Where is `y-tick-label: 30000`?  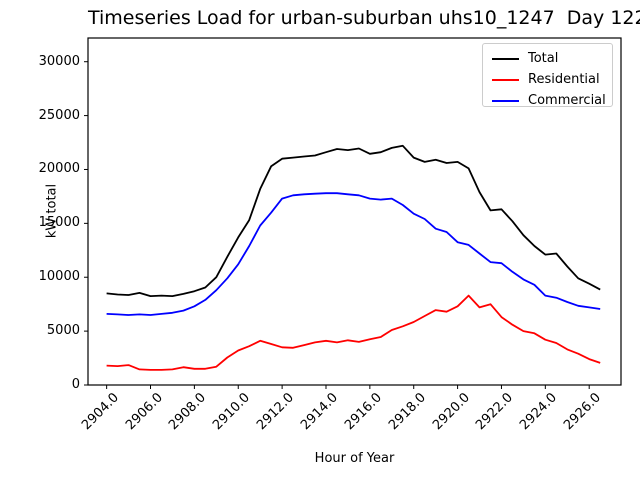 y-tick-label: 30000 is located at coordinates (59, 61).